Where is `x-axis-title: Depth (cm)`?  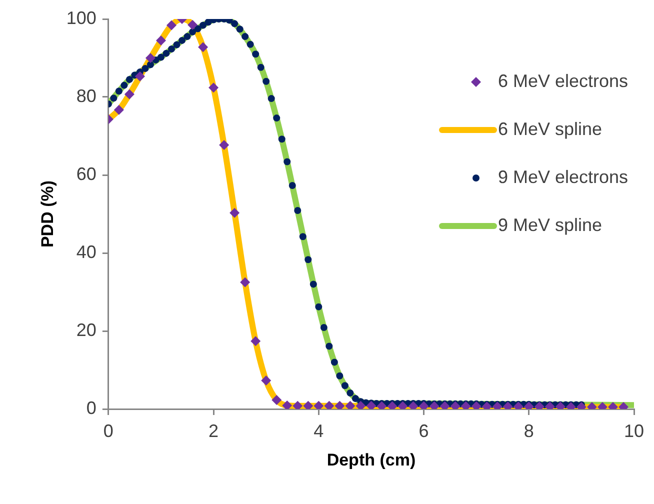
x-axis-title: Depth (cm) is located at coordinates (371, 460).